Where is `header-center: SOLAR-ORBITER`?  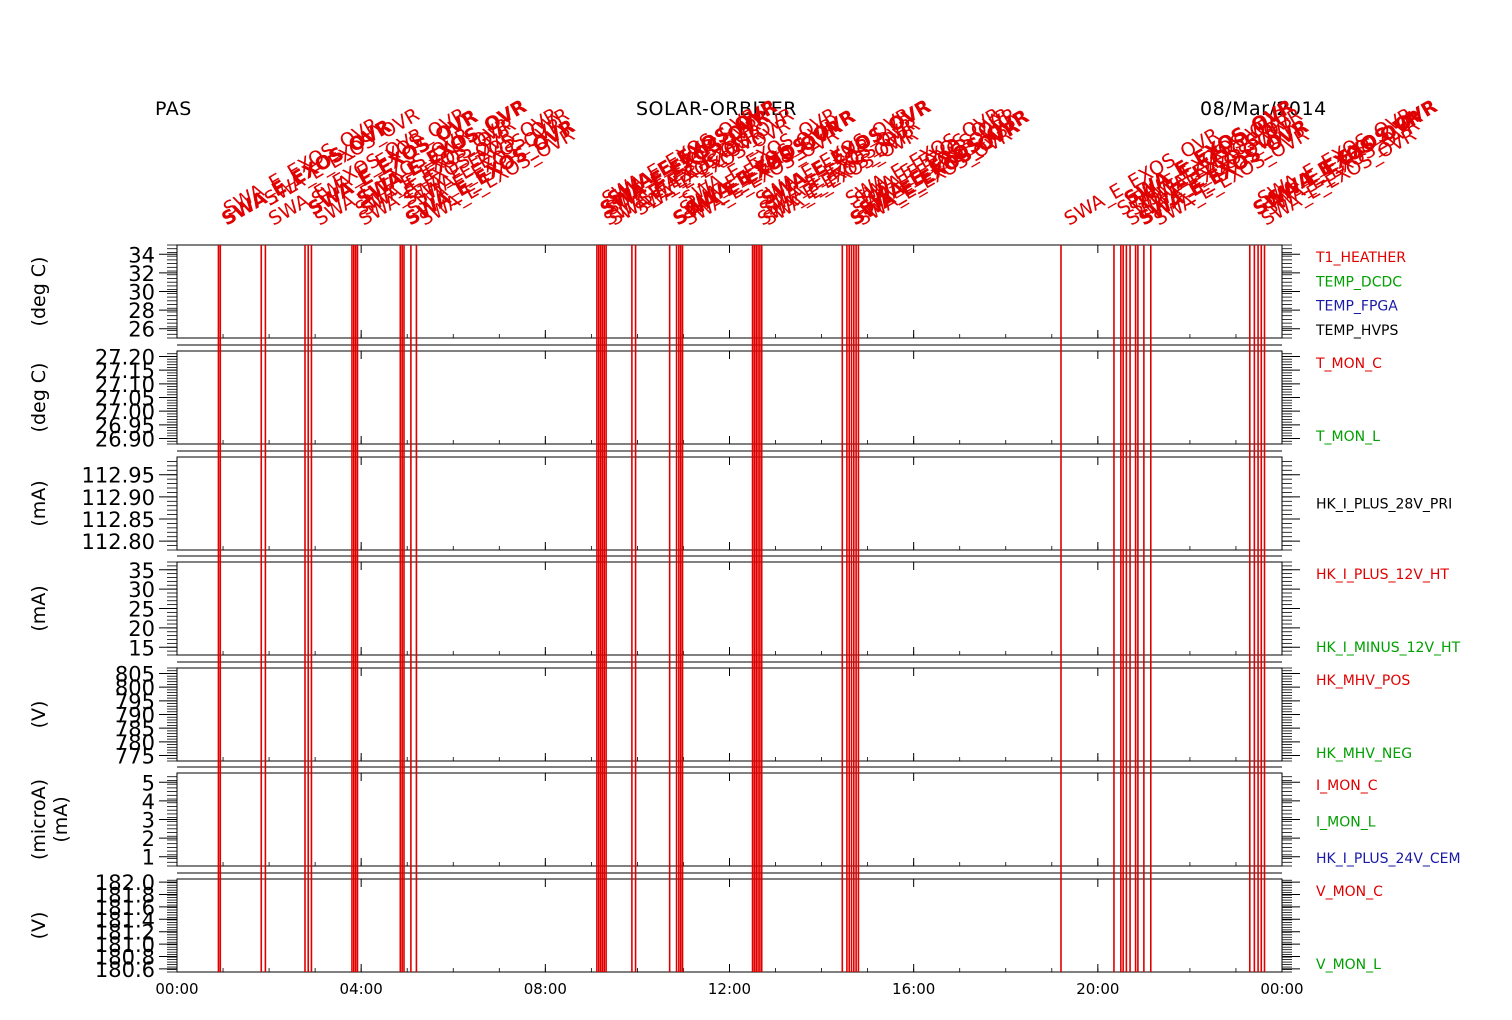
header-center: SOLAR-ORBITER is located at coordinates (716, 109).